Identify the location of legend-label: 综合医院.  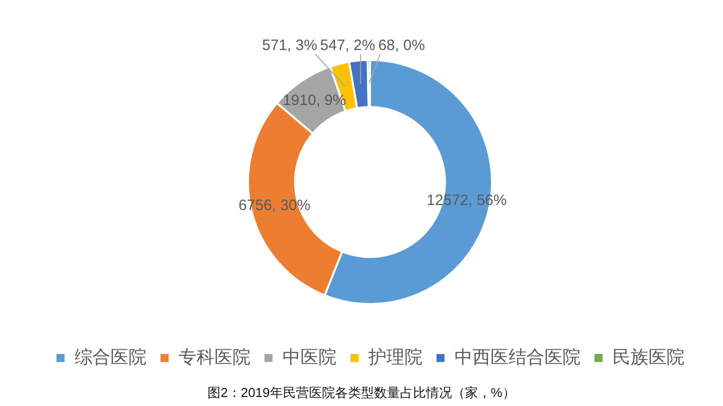
(110, 356).